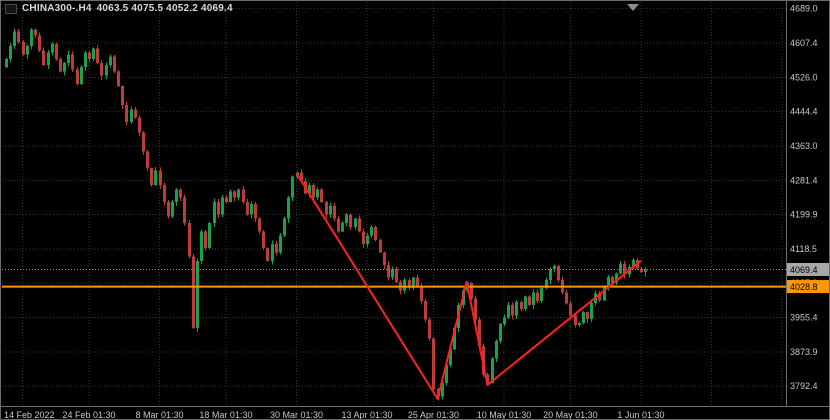  What do you see at coordinates (11, 8) in the screenshot?
I see `chart-icon` at bounding box center [11, 8].